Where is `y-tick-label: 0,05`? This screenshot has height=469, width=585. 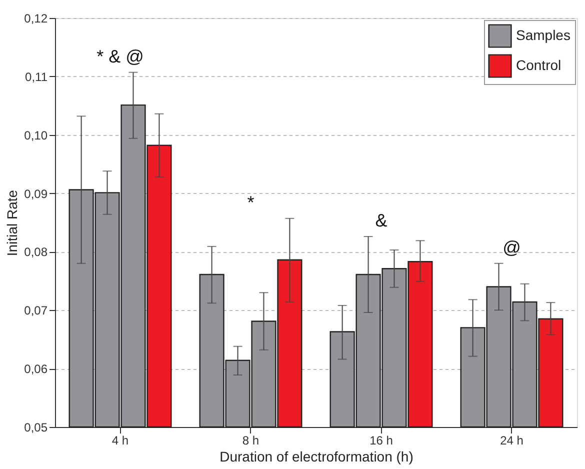 y-tick-label: 0,05 is located at coordinates (36, 427).